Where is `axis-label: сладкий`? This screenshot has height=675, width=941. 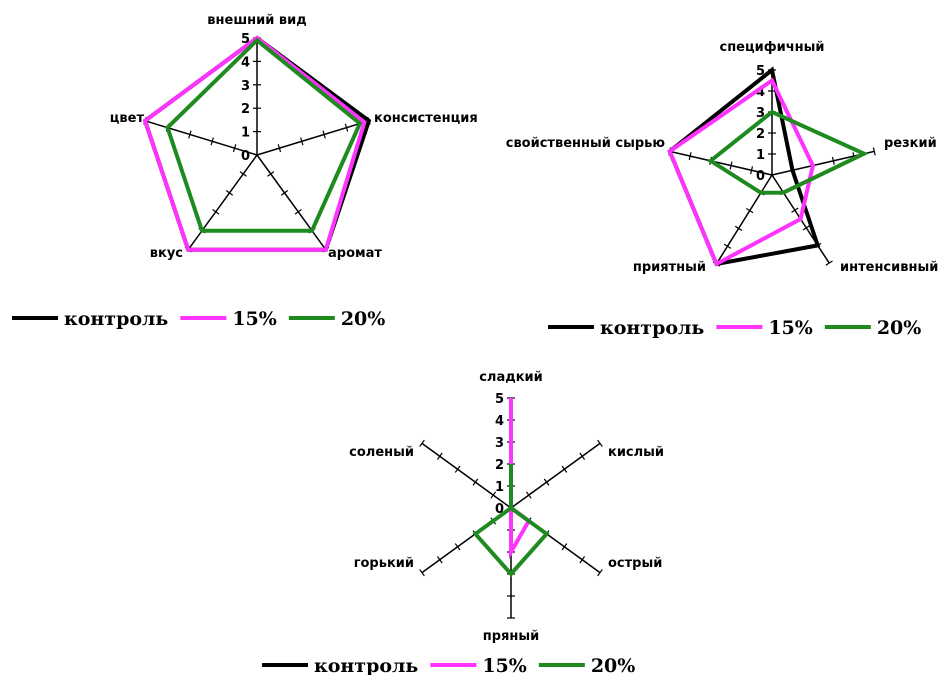 axis-label: сладкий is located at coordinates (511, 377).